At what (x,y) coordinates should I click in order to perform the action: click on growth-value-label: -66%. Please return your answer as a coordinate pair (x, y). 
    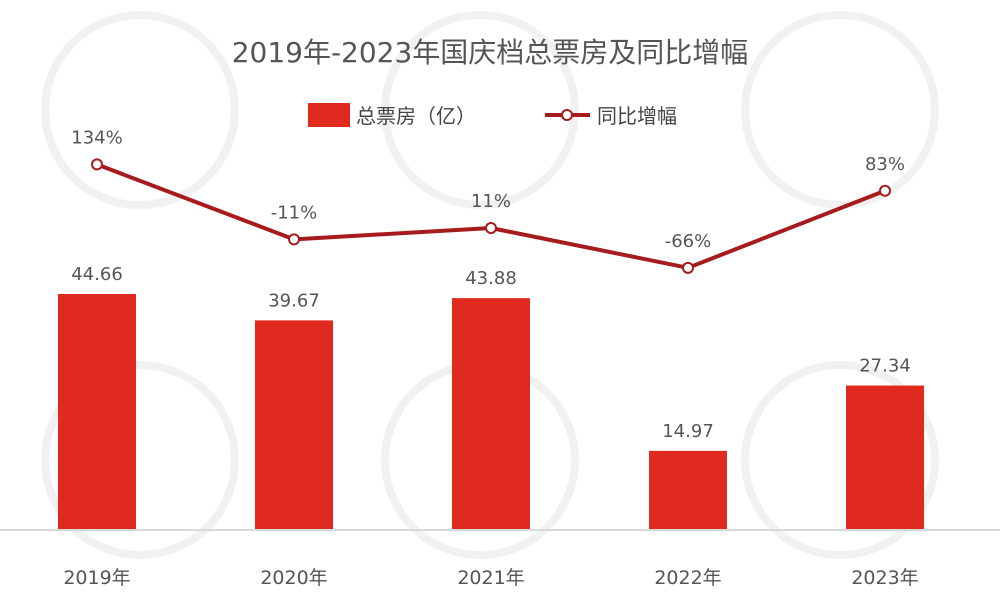
    Looking at the image, I should click on (688, 241).